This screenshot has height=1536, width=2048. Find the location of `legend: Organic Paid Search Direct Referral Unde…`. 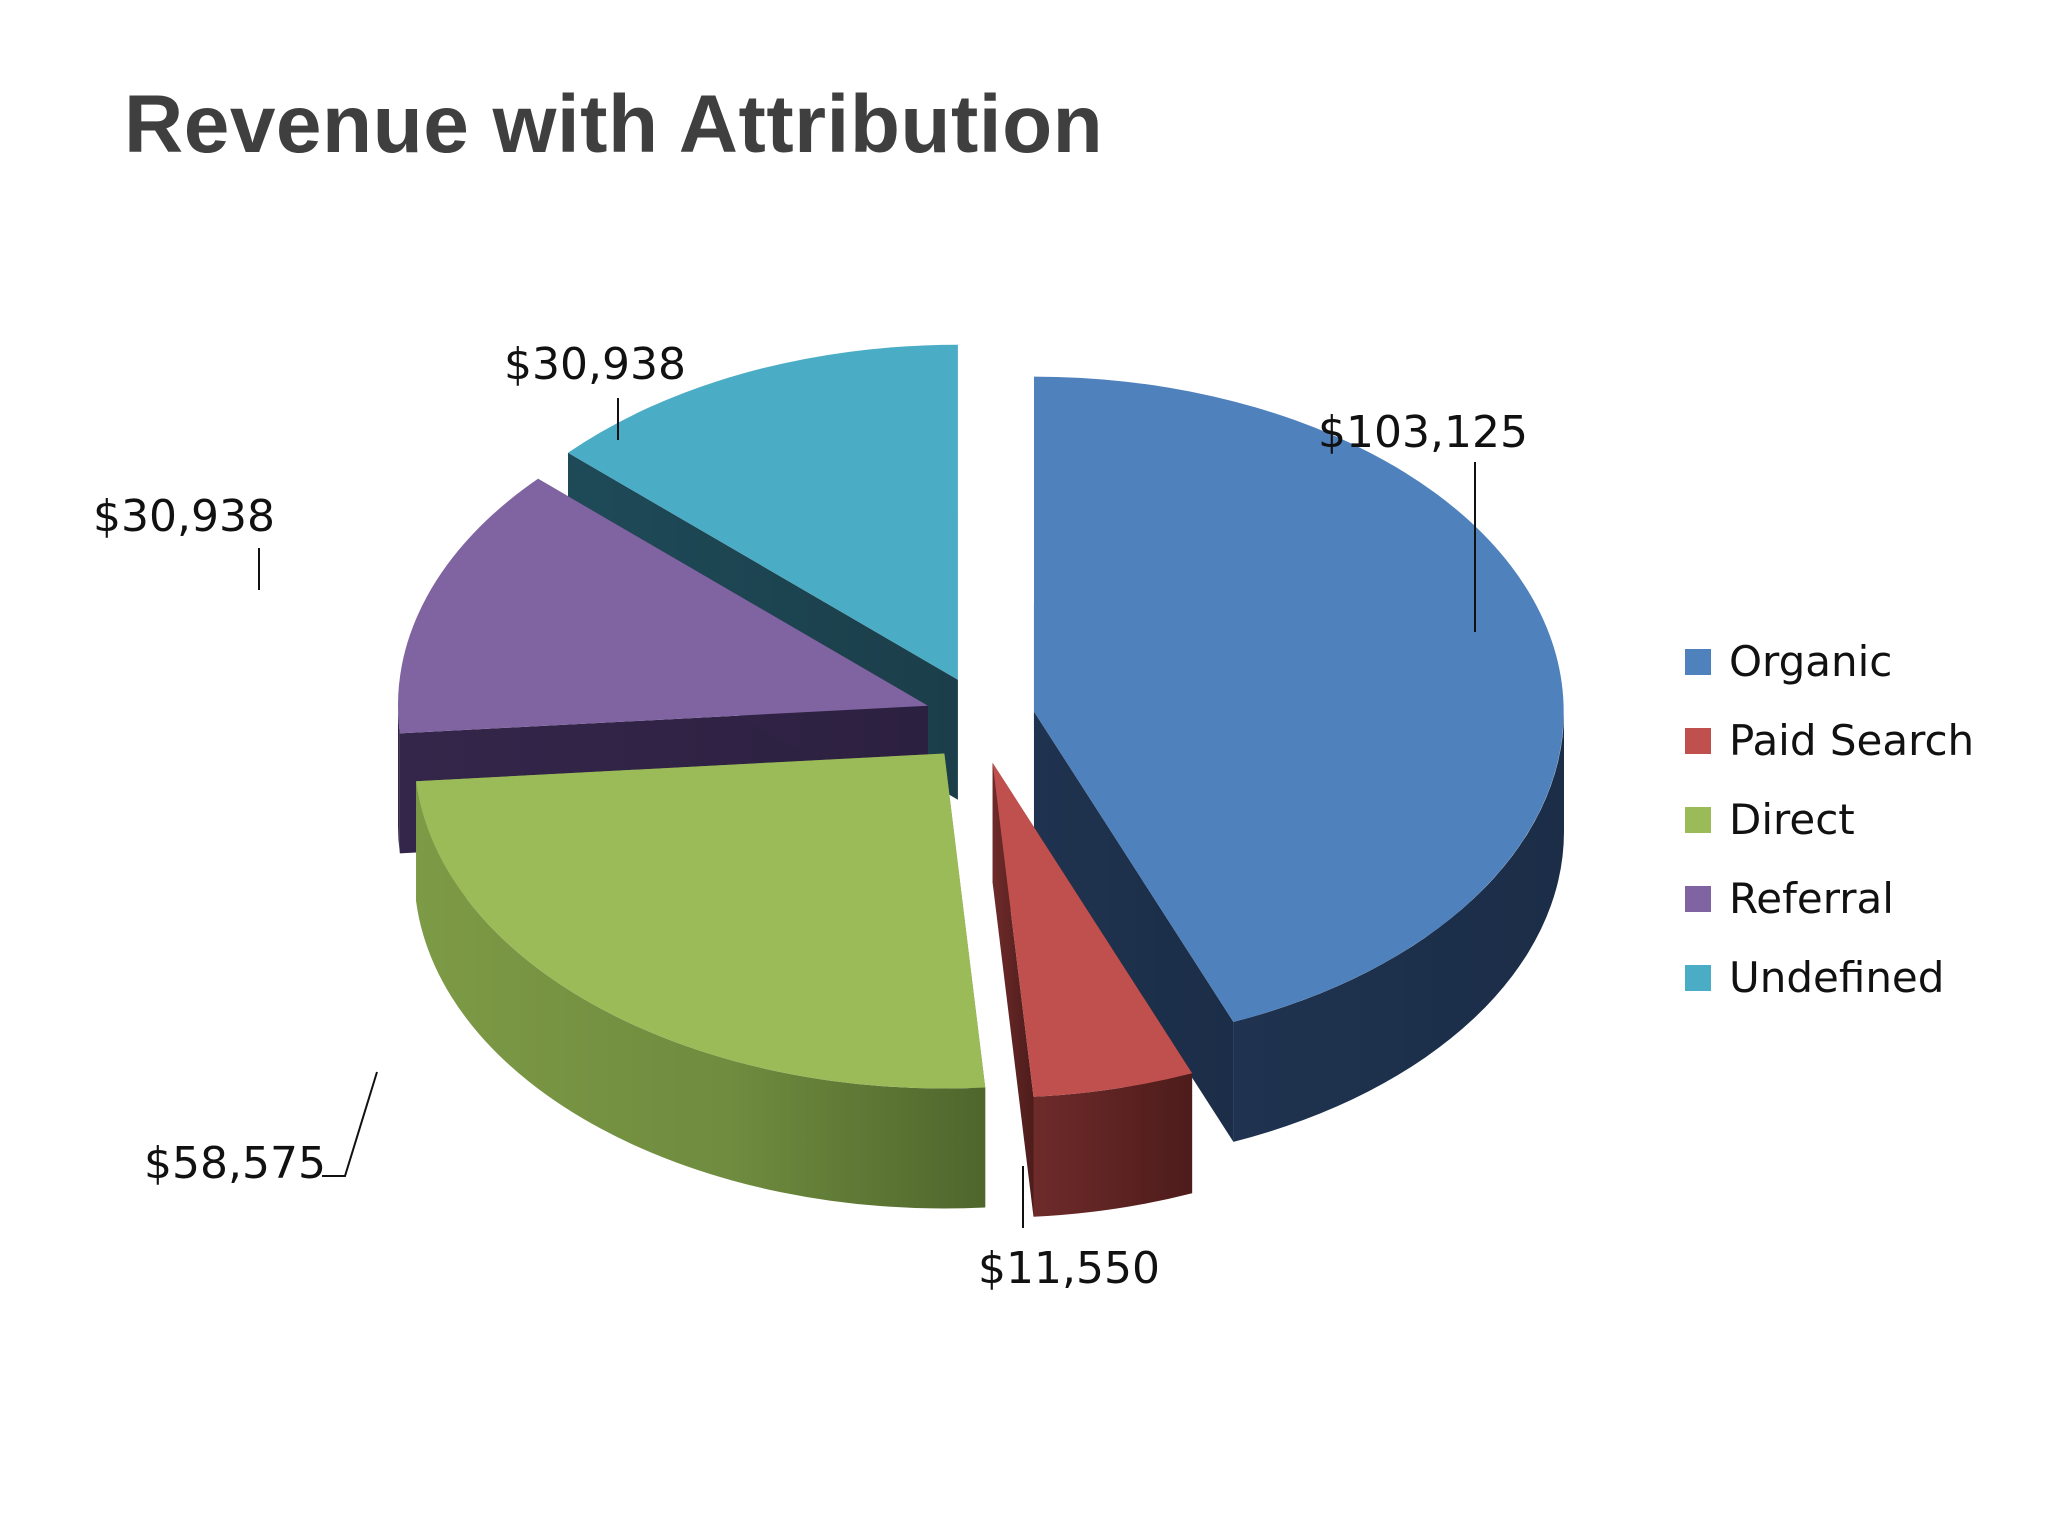

legend: Organic Paid Search Direct Referral Unde… is located at coordinates (1829, 819).